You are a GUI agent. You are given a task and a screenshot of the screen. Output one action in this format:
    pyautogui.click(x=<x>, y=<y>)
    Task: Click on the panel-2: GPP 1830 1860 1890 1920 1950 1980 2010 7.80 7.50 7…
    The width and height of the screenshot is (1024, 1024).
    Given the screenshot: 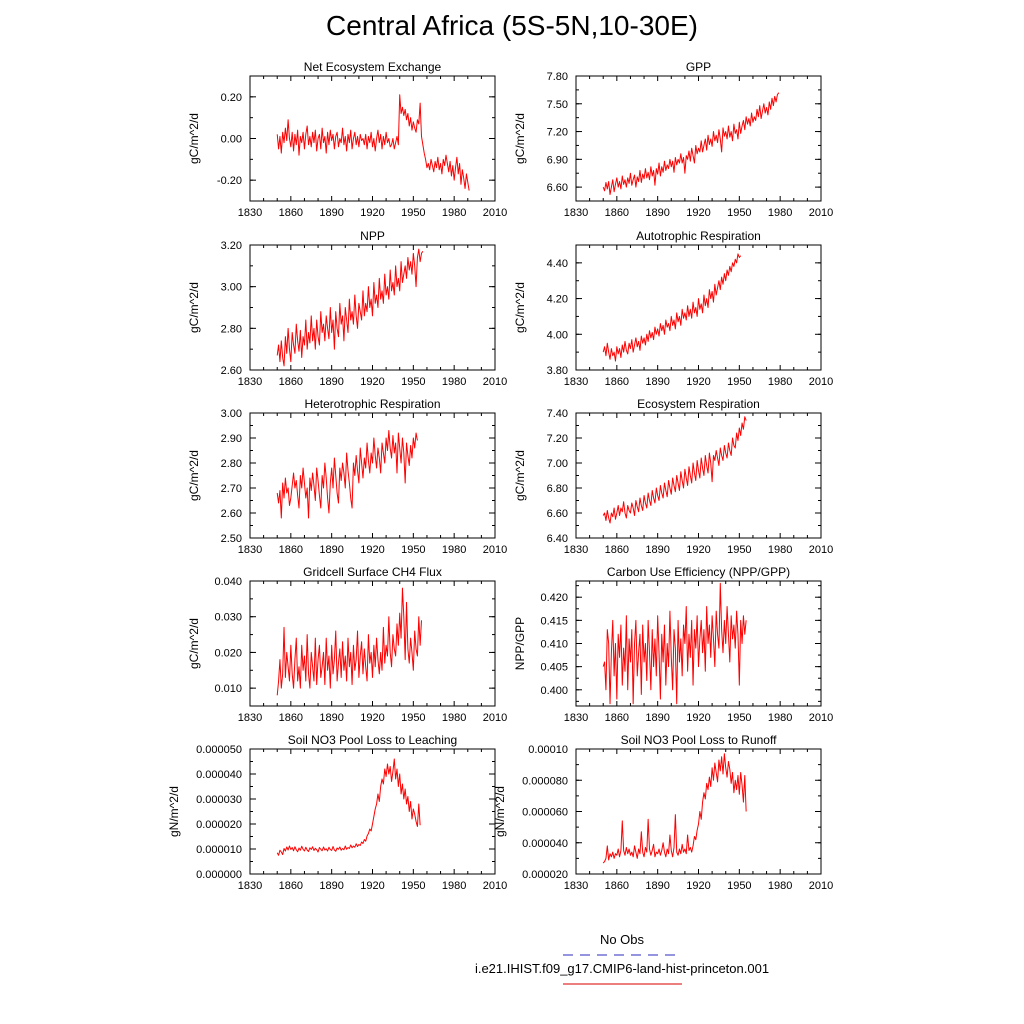 What is the action you would take?
    pyautogui.click(x=673, y=139)
    